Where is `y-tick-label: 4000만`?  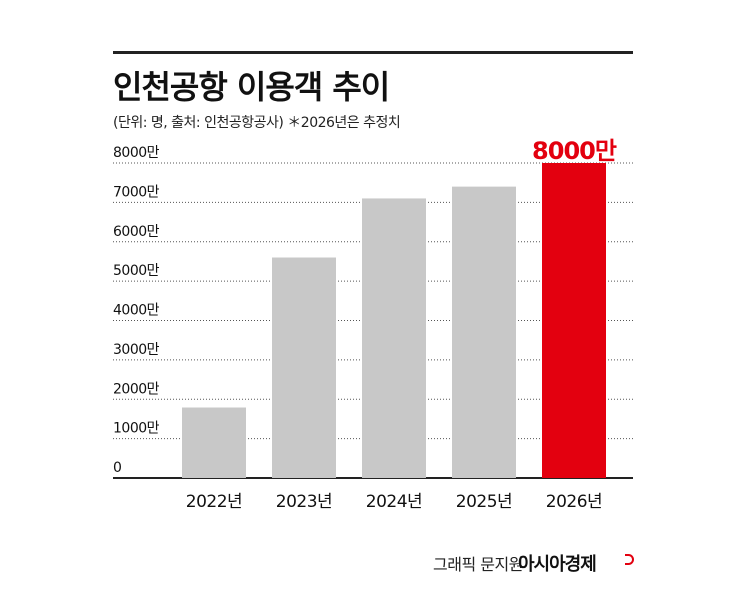 y-tick-label: 4000만 is located at coordinates (136, 311).